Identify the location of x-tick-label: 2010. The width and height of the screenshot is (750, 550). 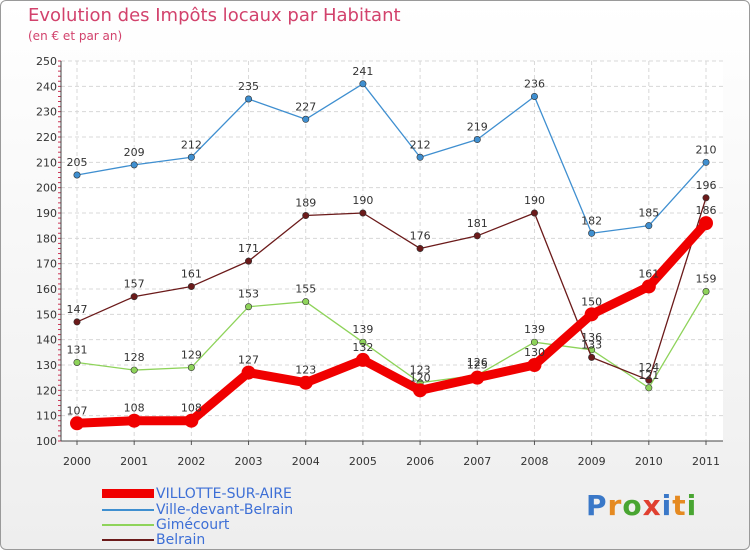
(649, 461).